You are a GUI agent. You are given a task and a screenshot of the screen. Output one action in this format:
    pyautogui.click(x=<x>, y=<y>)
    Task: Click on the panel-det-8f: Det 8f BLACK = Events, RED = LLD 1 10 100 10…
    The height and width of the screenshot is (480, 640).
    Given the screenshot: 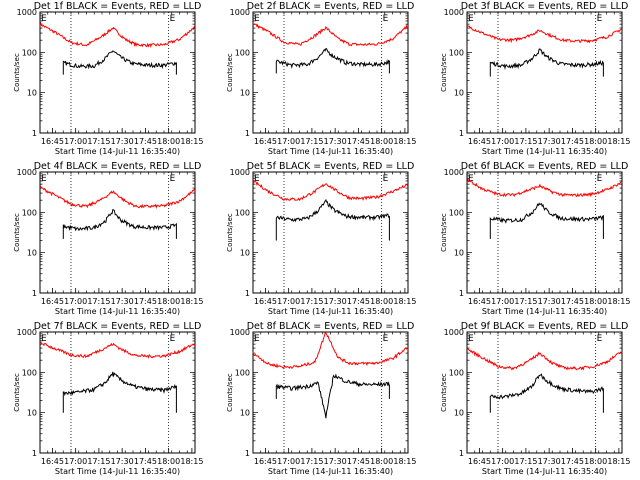 What is the action you would take?
    pyautogui.click(x=321, y=398)
    